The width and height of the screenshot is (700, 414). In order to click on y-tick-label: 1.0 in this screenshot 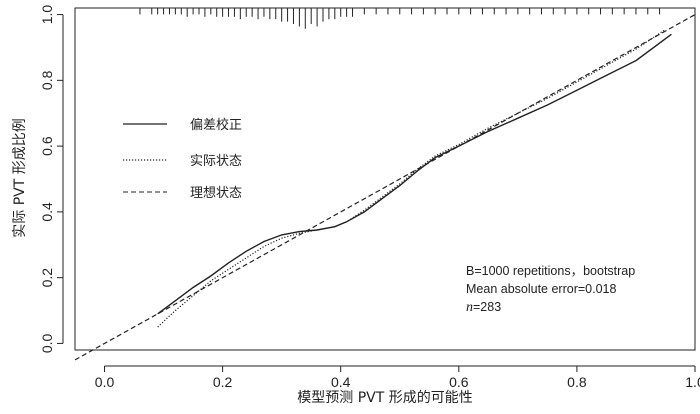, I will do `click(47, 15)`.